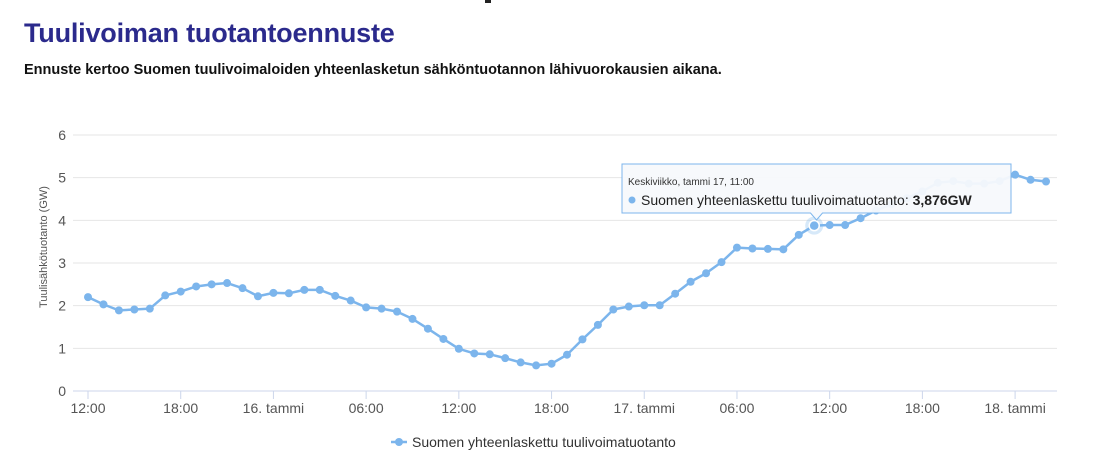 The height and width of the screenshot is (463, 1115). What do you see at coordinates (62, 391) in the screenshot?
I see `y-tick-label: 0` at bounding box center [62, 391].